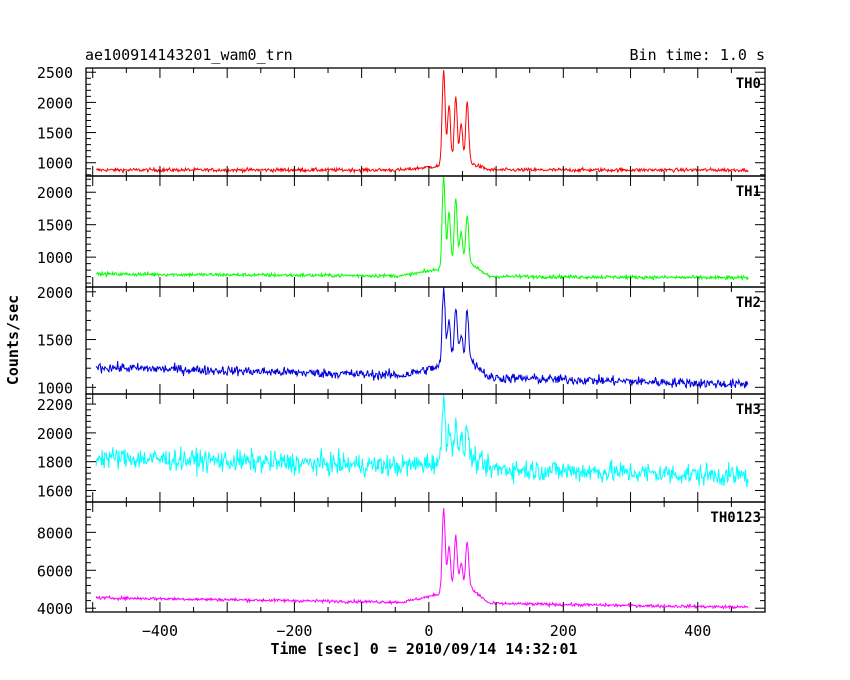 Image resolution: width=850 pixels, height=680 pixels. I want to click on y-tick-label-th2: 1000, so click(55, 388).